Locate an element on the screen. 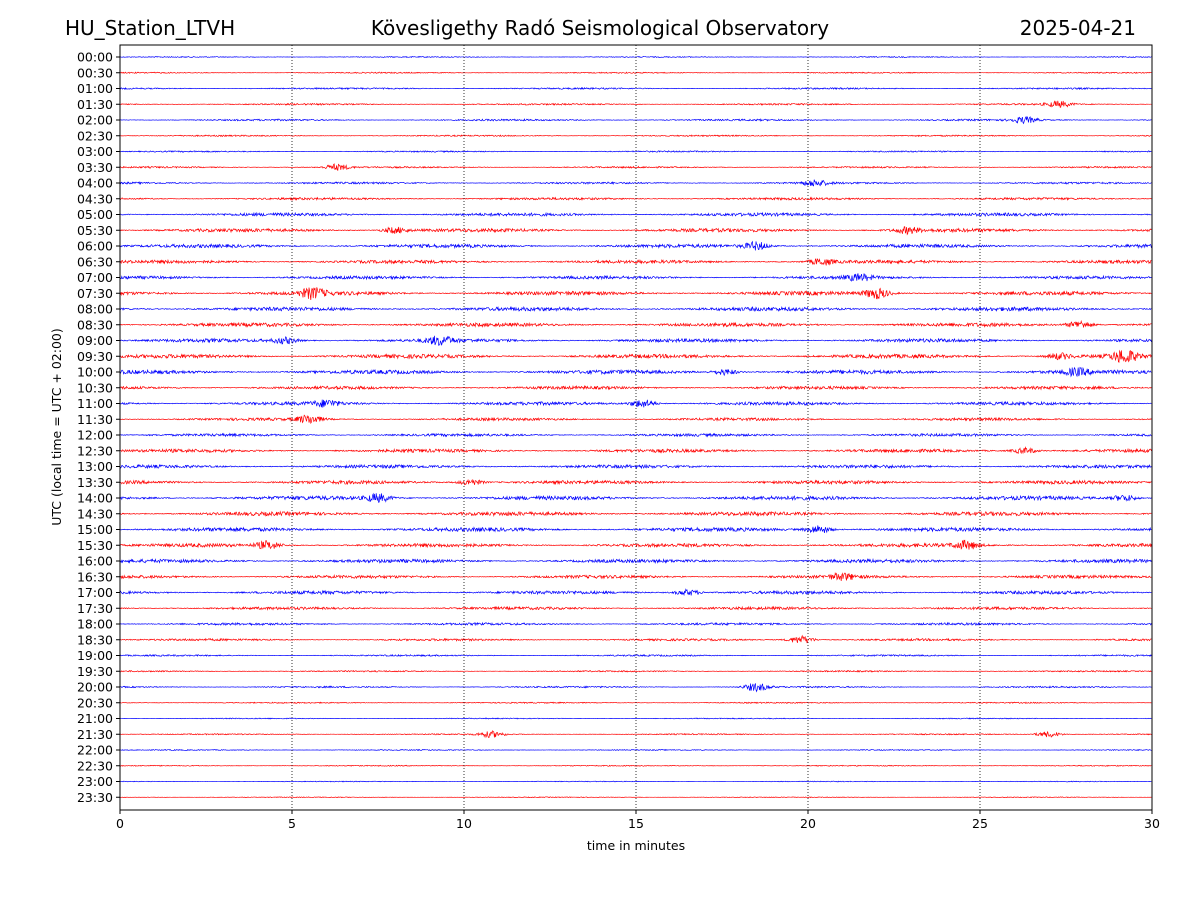  y-tick-label: 03:00 is located at coordinates (95, 151).